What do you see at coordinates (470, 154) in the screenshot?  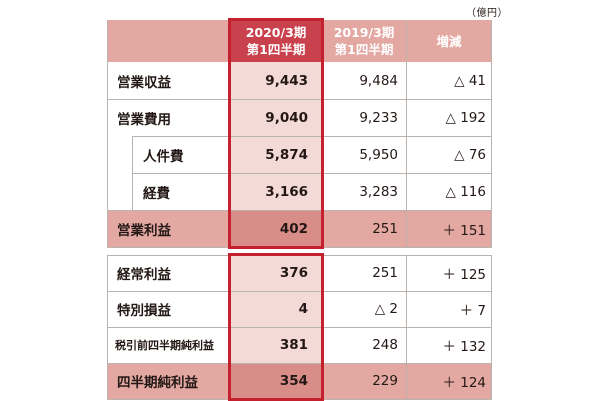 I see `row-diff: △ 76` at bounding box center [470, 154].